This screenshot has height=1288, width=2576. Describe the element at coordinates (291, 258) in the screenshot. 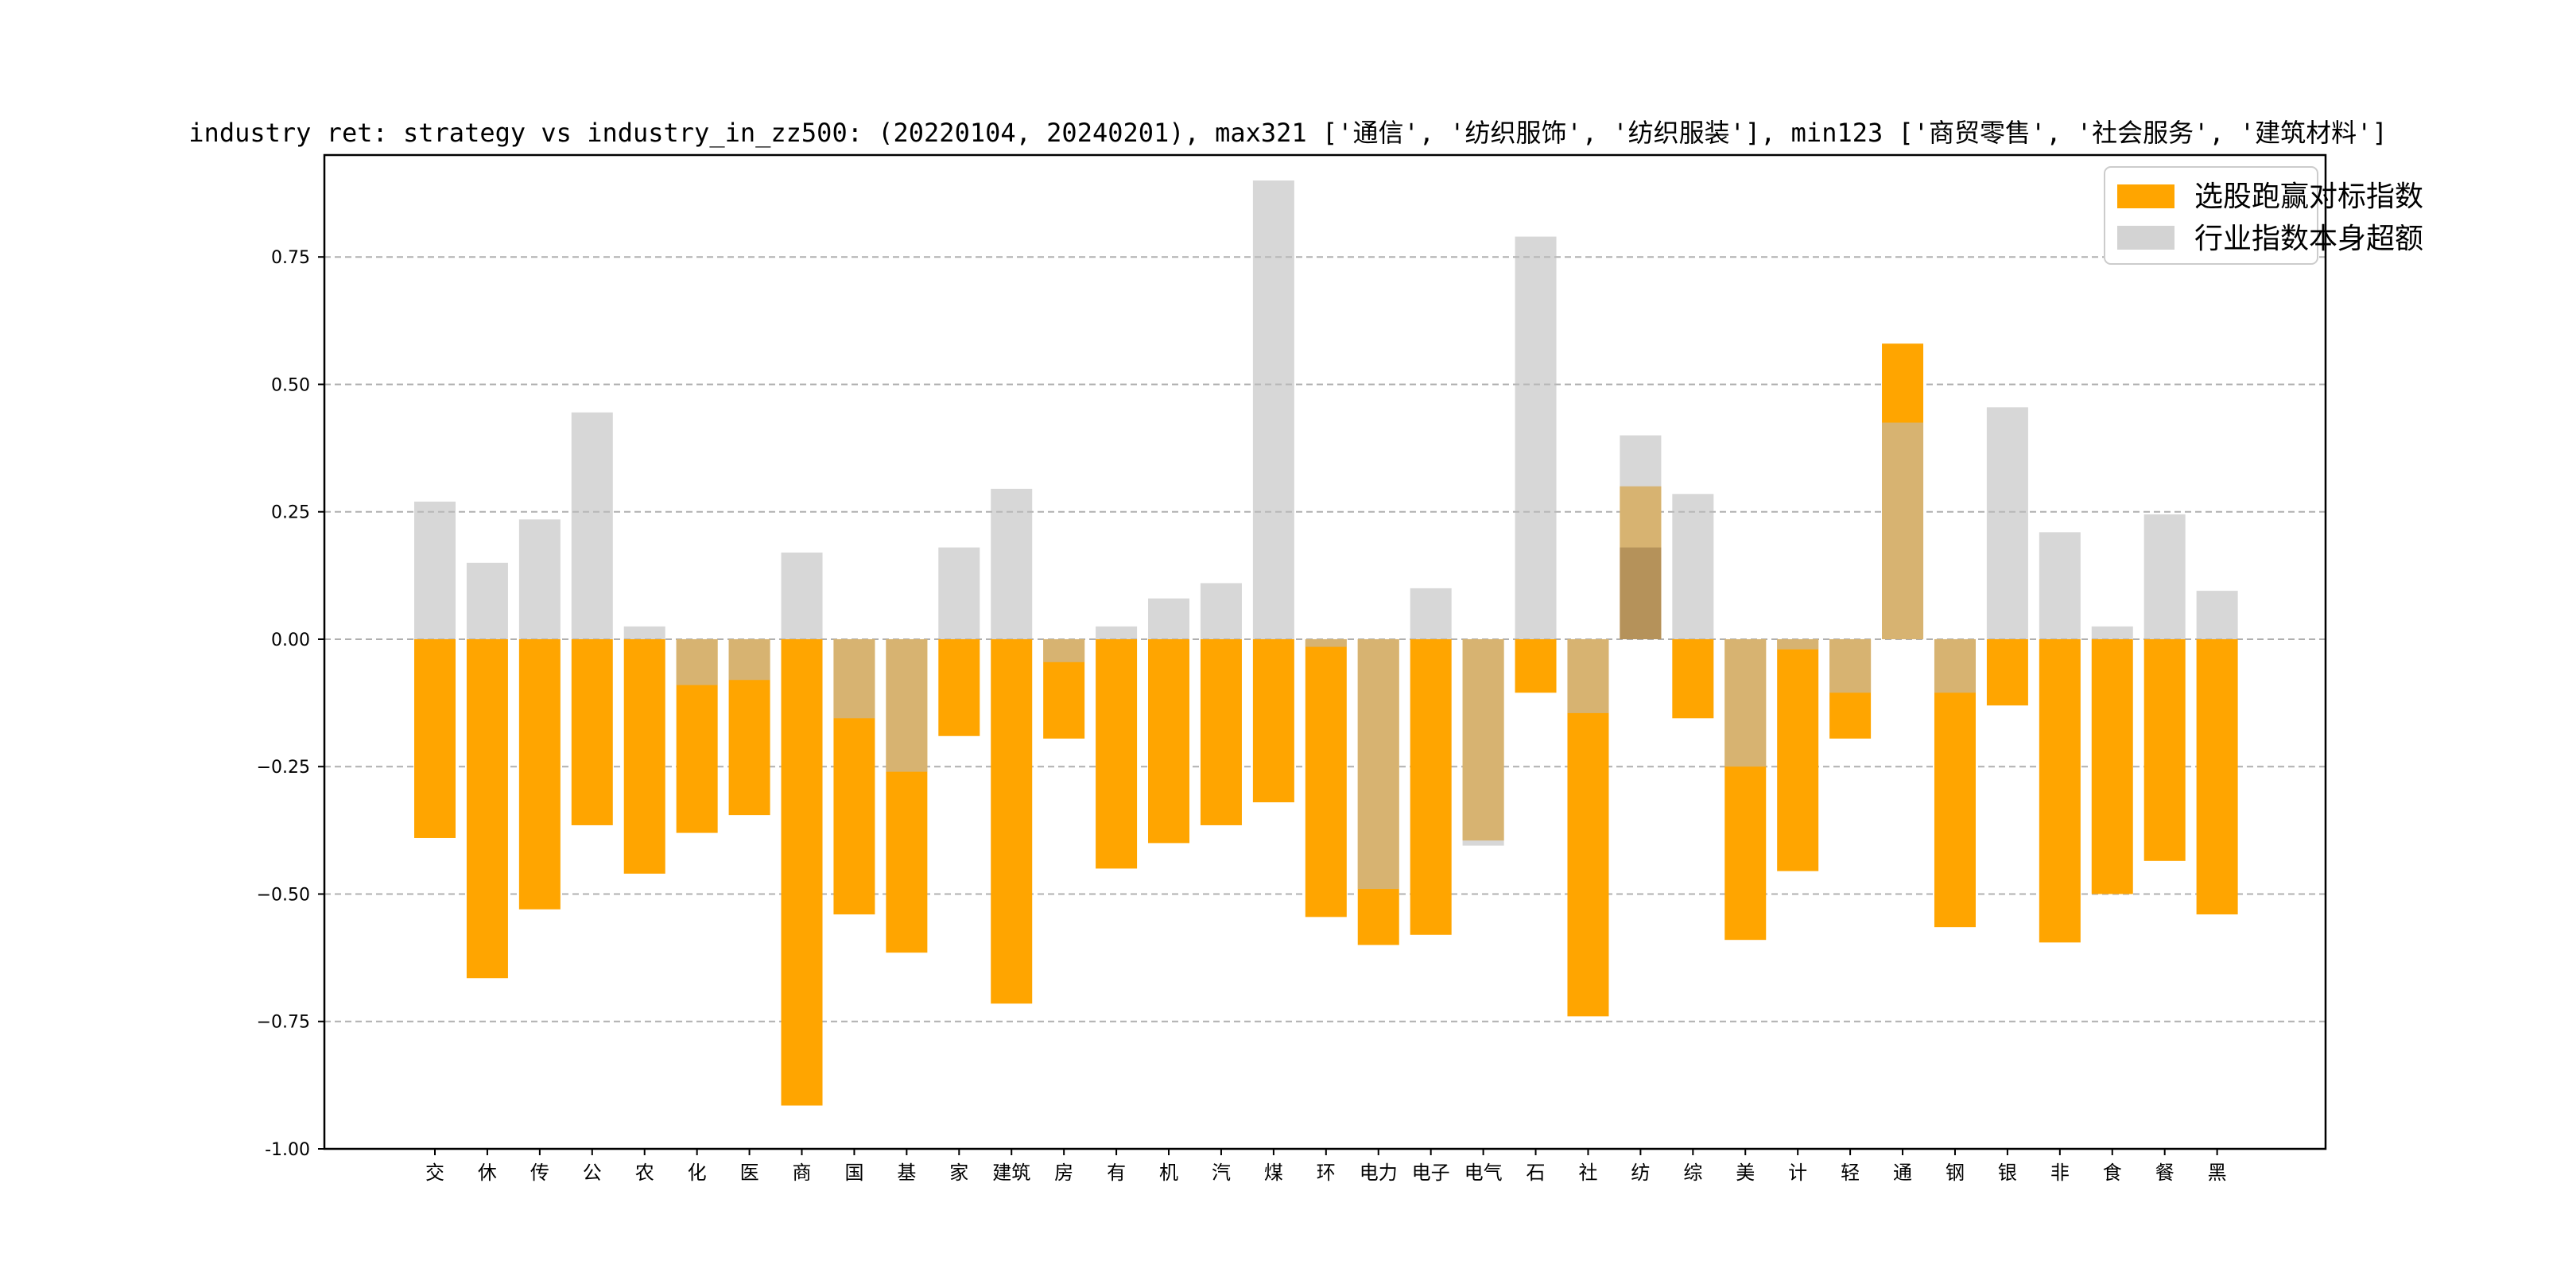

I see `y-tick-label: 0.75` at that location.